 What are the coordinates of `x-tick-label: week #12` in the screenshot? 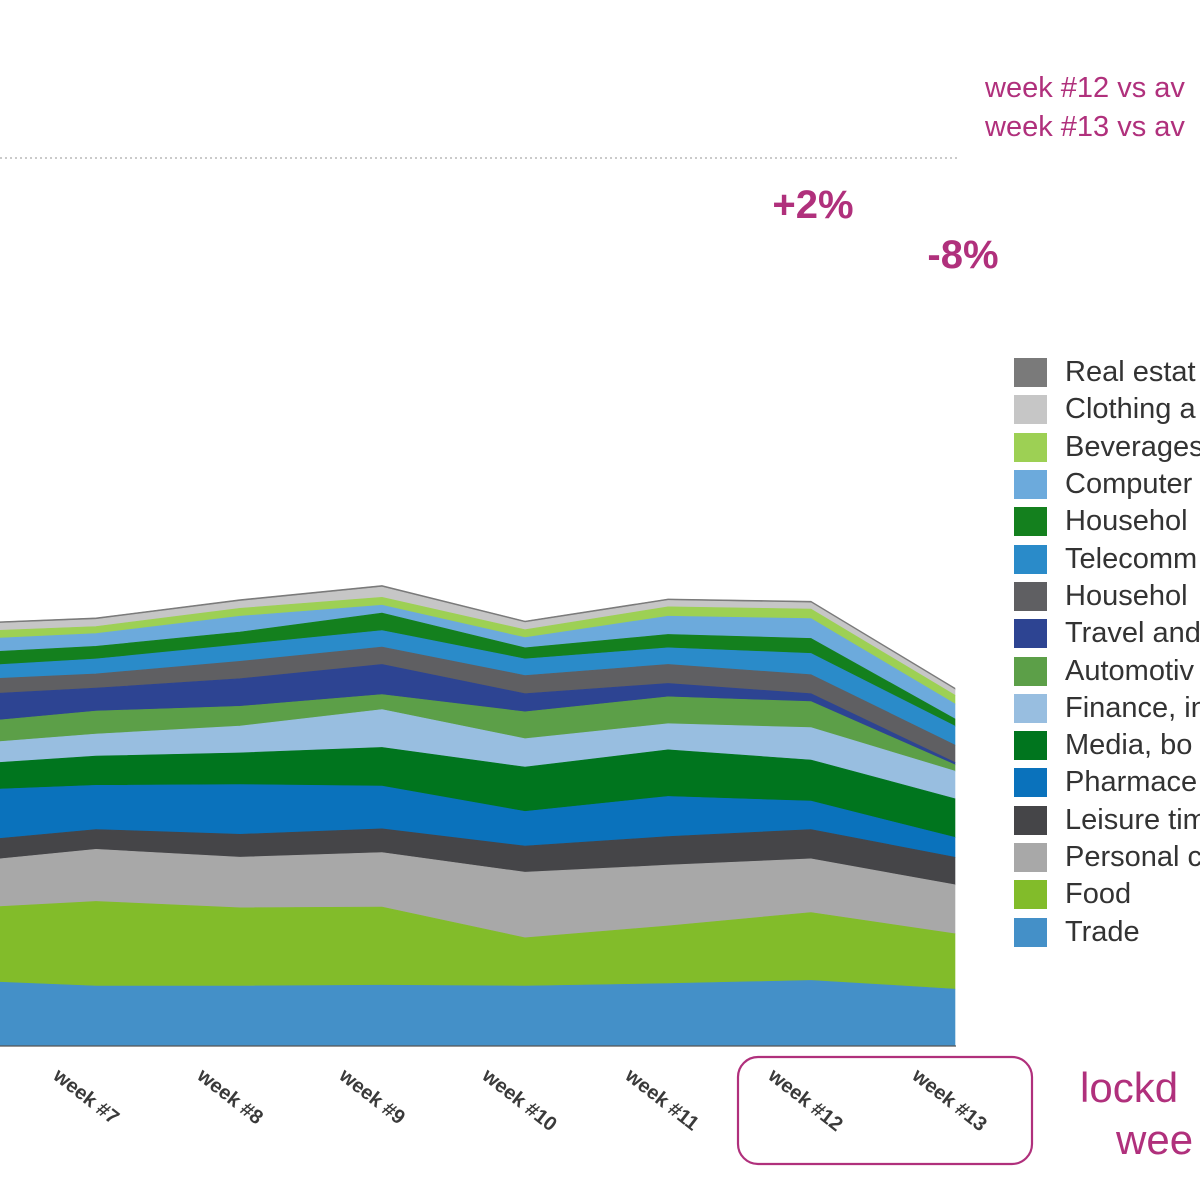 It's located at (805, 1100).